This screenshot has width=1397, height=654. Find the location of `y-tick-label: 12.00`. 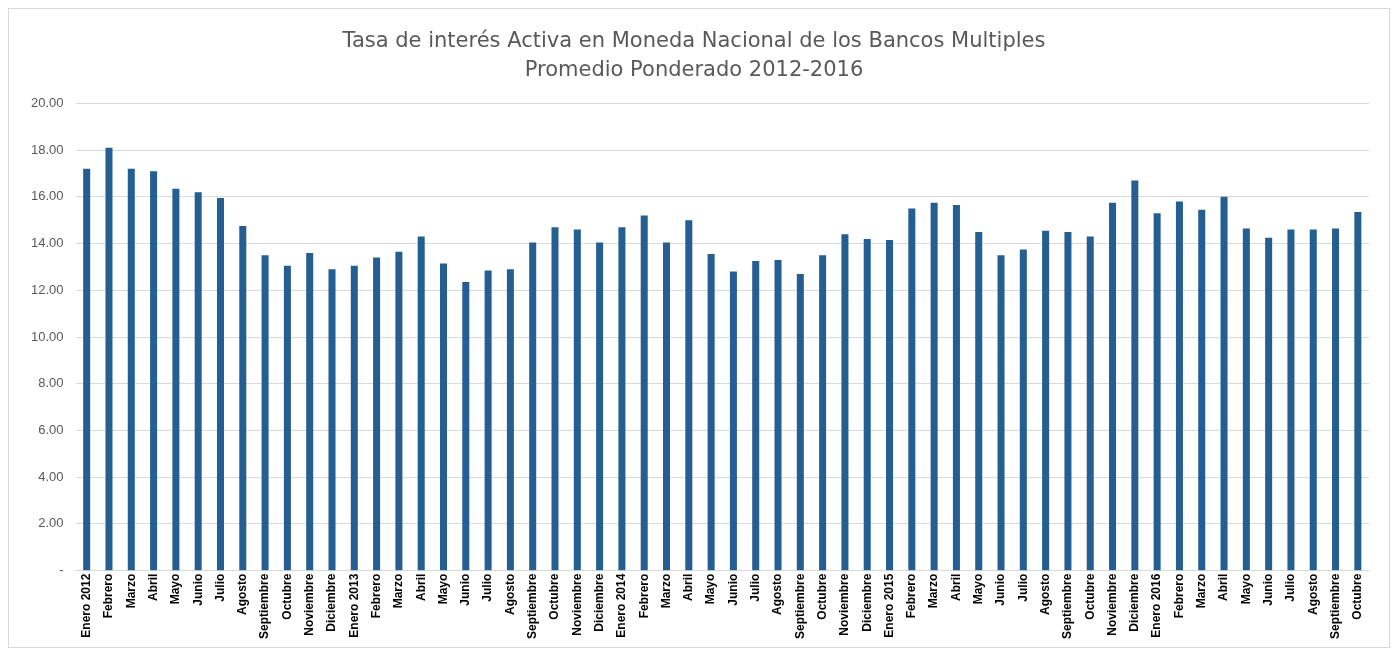

y-tick-label: 12.00 is located at coordinates (47, 289).